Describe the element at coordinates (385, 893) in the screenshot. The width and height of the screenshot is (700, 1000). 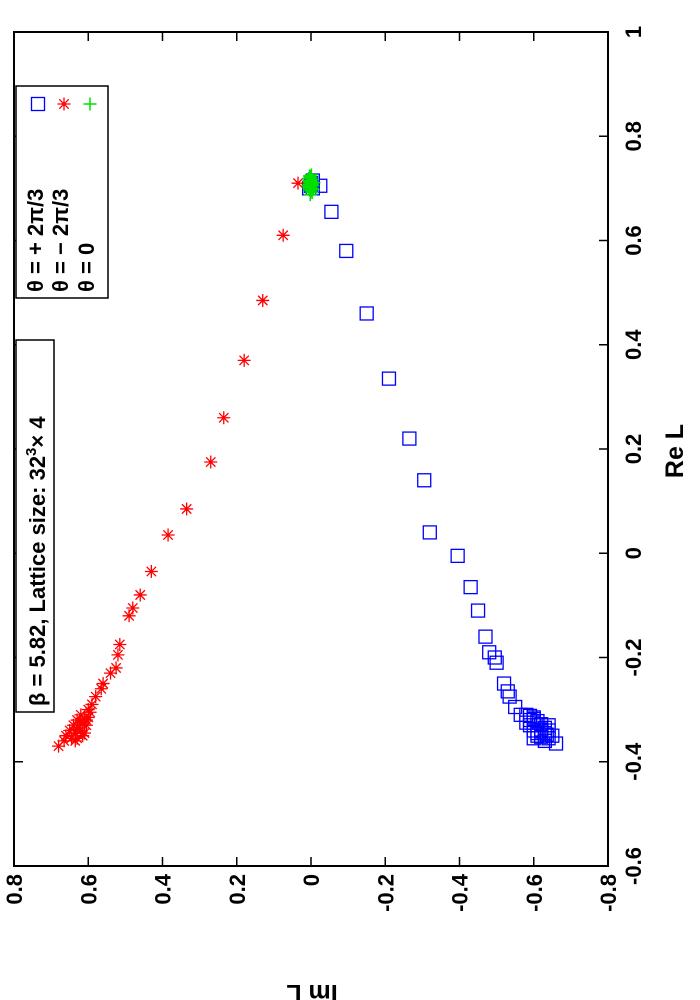
I see `y-tick-label: -0.2` at that location.